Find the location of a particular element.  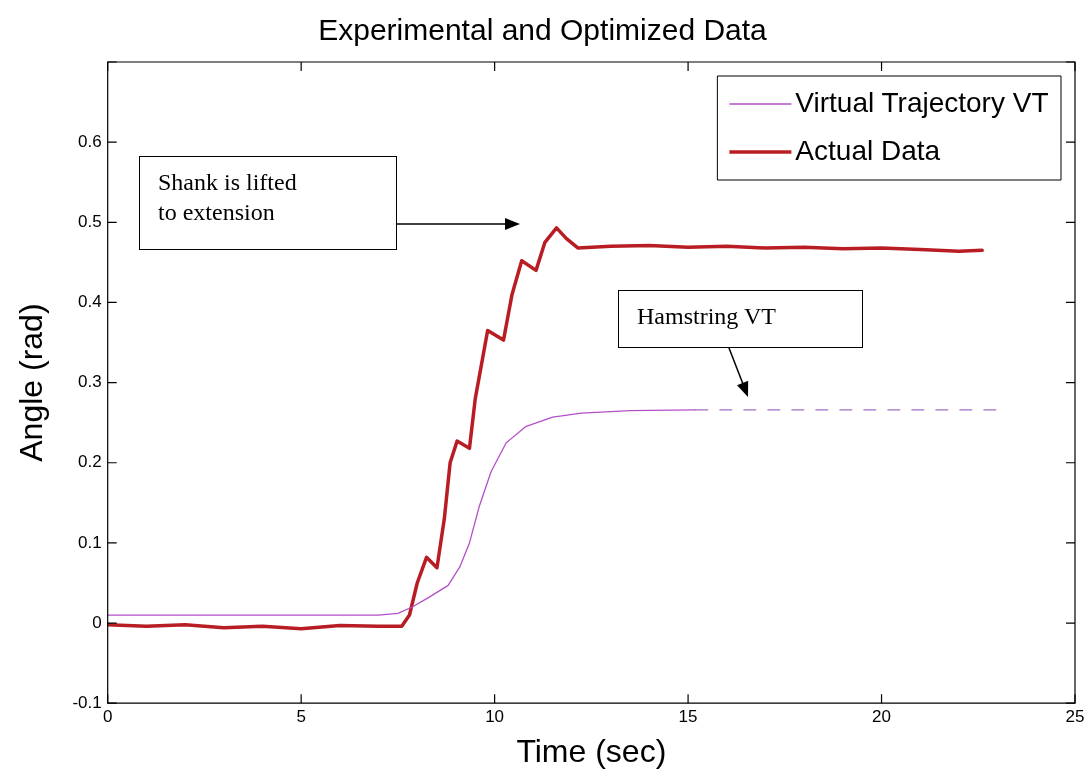

x-tick-label: 10 is located at coordinates (495, 717).